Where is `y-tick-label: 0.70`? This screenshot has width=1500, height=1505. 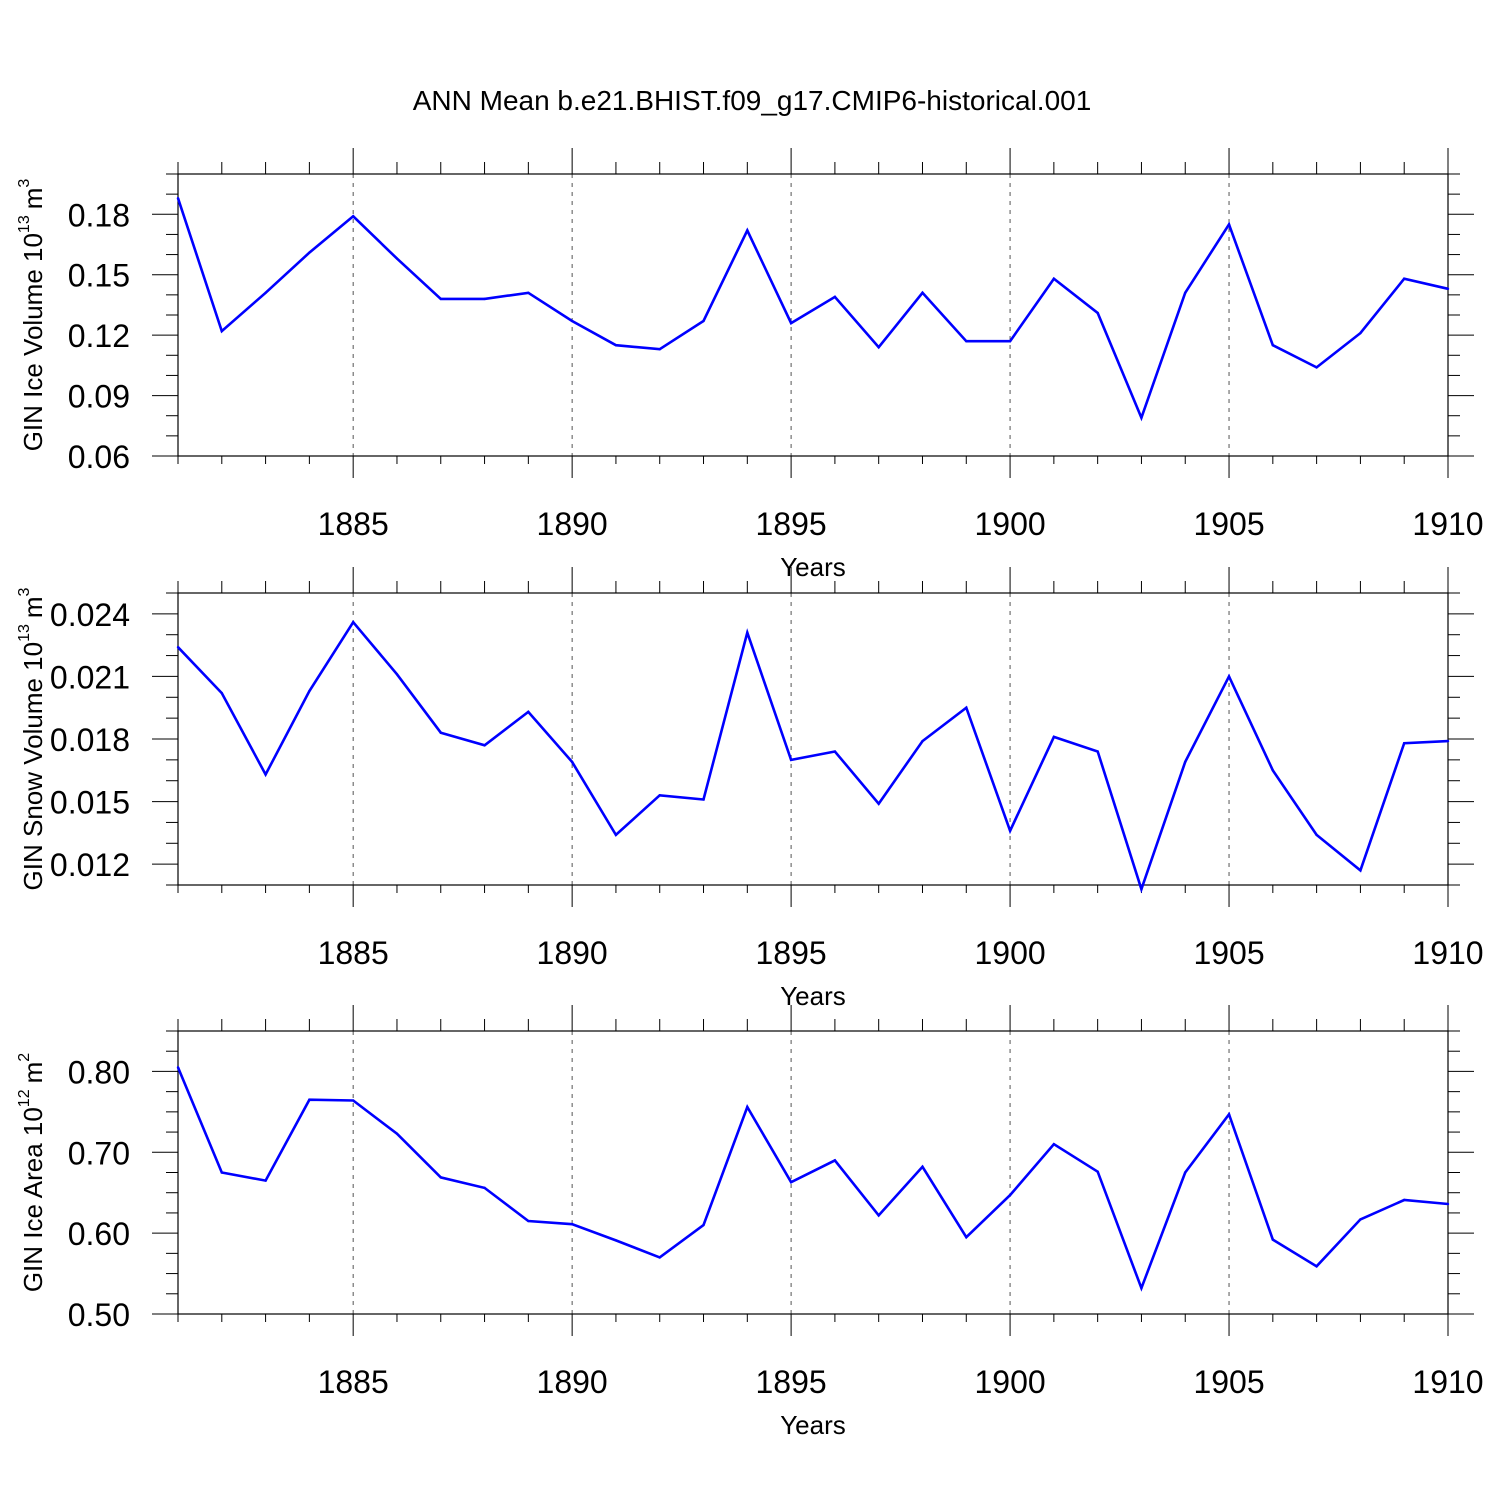 y-tick-label: 0.70 is located at coordinates (99, 1153).